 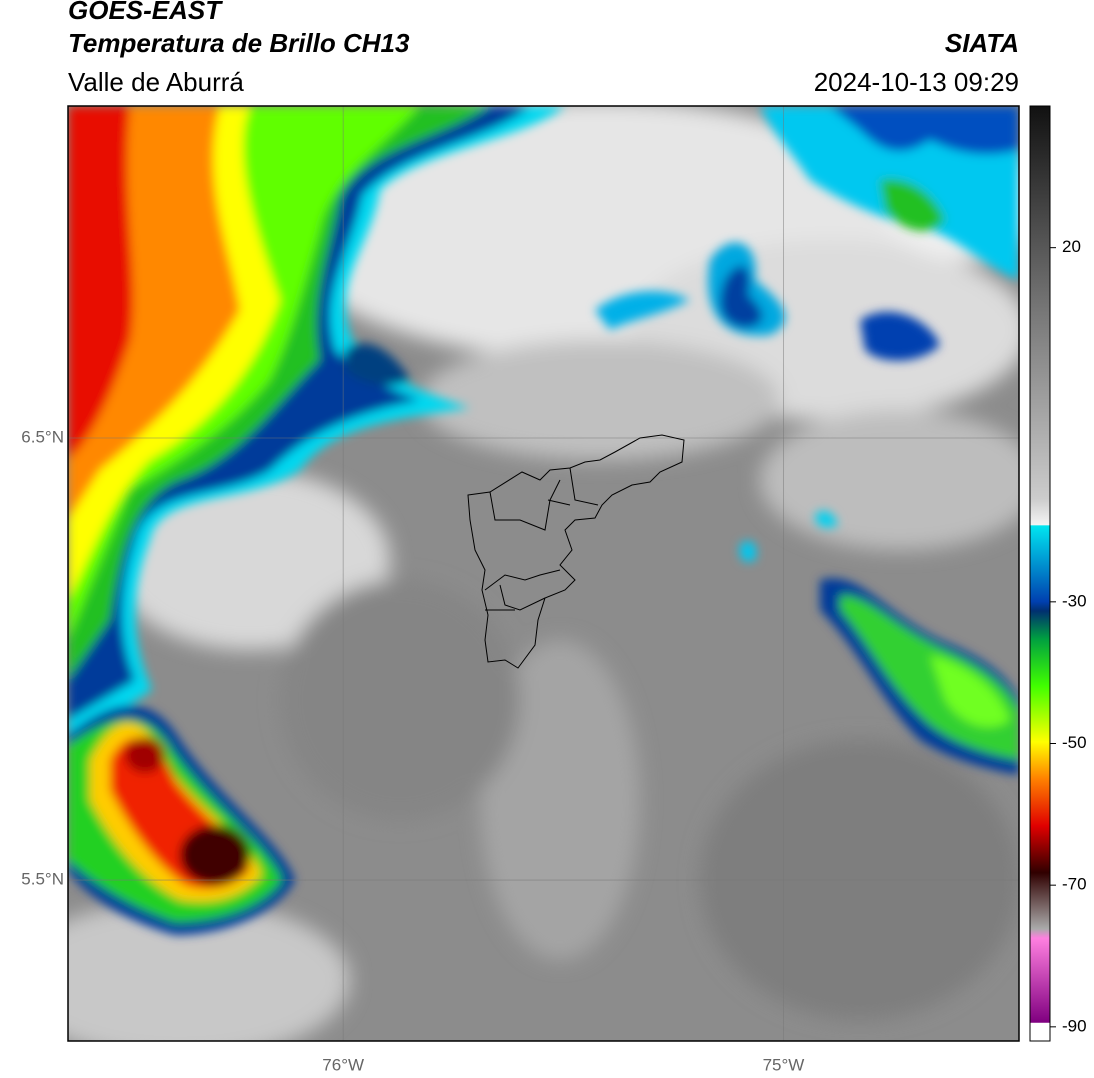 What do you see at coordinates (42, 879) in the screenshot?
I see `lat-label: 5.5°N` at bounding box center [42, 879].